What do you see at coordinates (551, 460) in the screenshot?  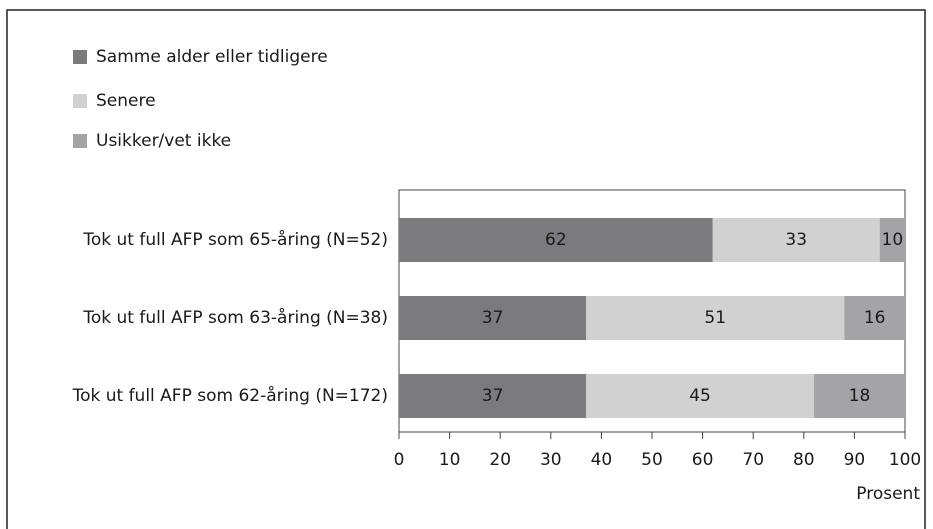 I see `x-tick-label: 30` at bounding box center [551, 460].